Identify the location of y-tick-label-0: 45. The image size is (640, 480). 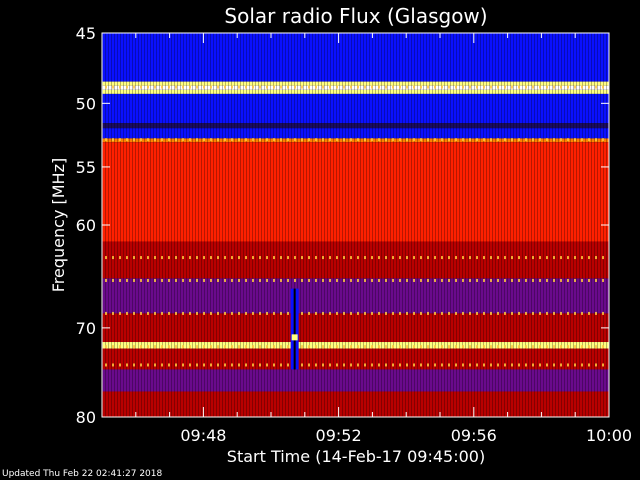
(86, 33).